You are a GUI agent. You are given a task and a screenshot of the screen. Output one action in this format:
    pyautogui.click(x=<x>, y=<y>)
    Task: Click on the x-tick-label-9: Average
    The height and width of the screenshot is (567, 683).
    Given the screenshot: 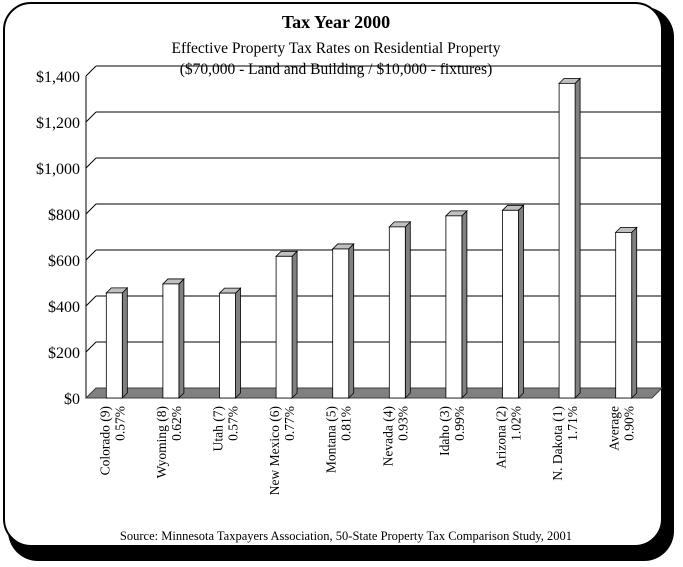 What is the action you would take?
    pyautogui.click(x=614, y=428)
    